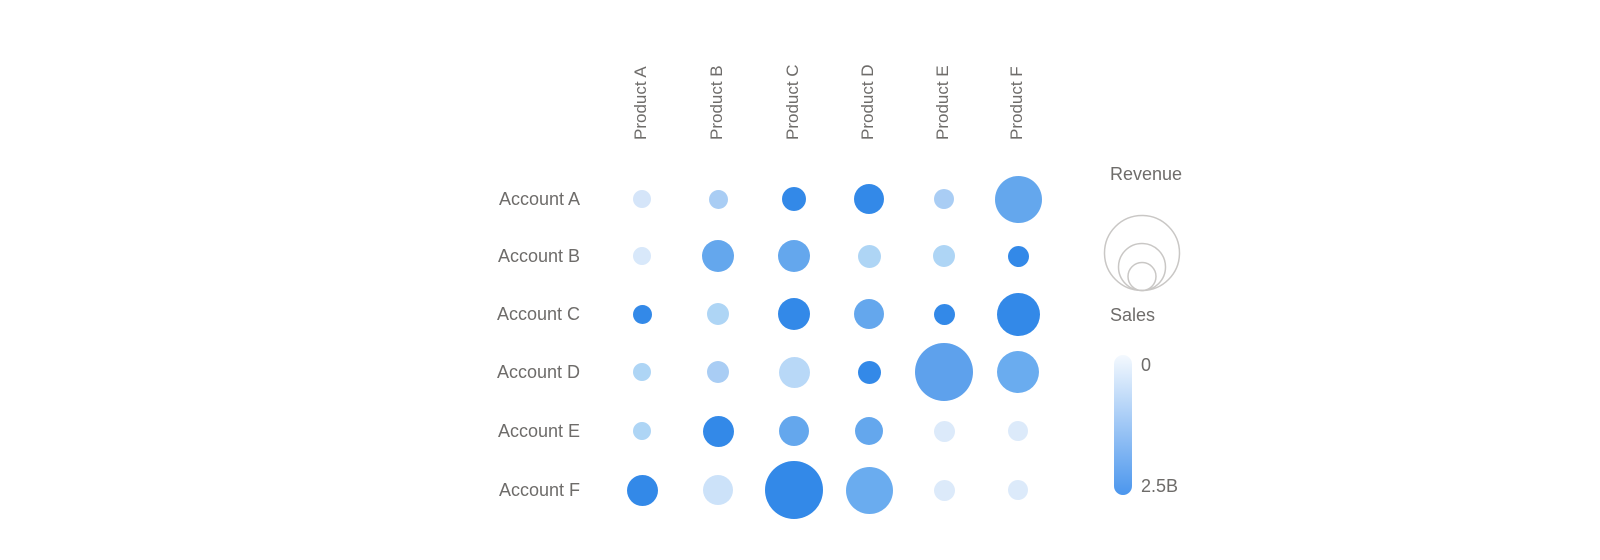 This screenshot has width=1600, height=560. Describe the element at coordinates (1146, 365) in the screenshot. I see `sales-scale-min-label: 0` at that location.